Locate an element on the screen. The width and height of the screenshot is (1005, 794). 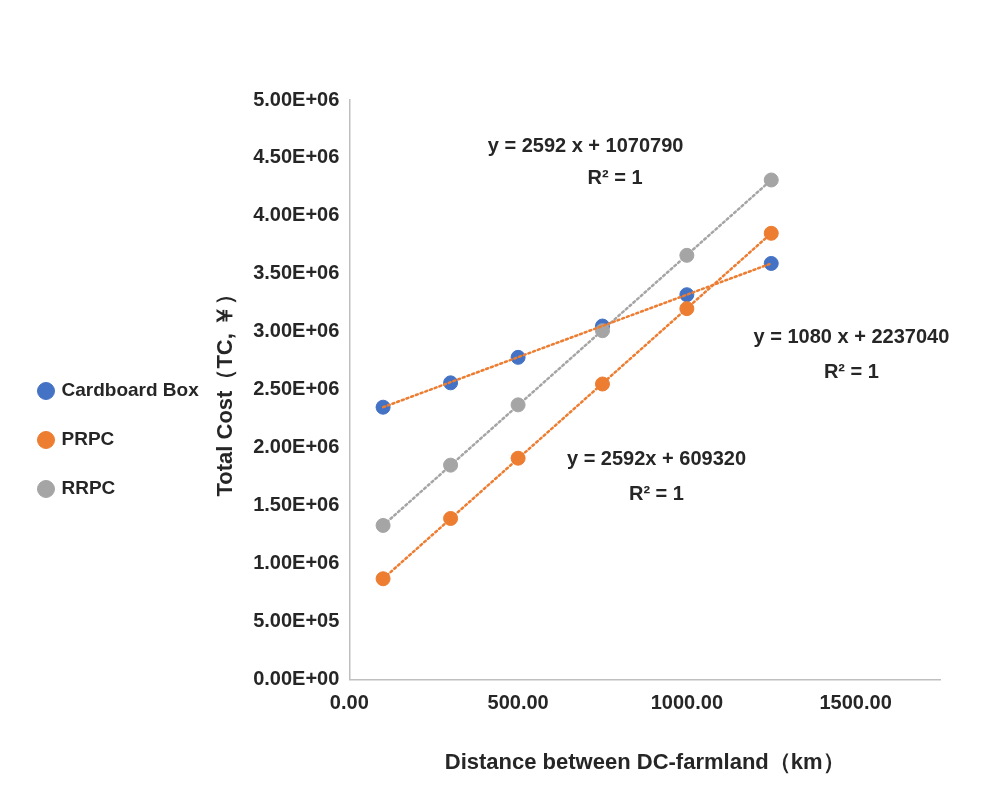
x-tick-label: 500.00 is located at coordinates (518, 702).